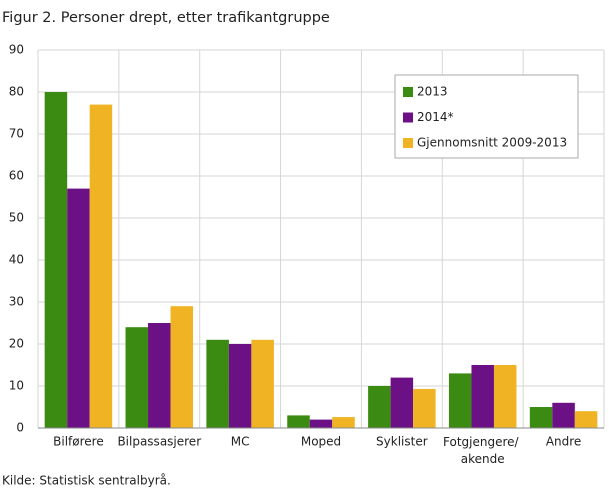 This screenshot has width=609, height=489. Describe the element at coordinates (16, 134) in the screenshot. I see `y-tick-label: 70` at that location.